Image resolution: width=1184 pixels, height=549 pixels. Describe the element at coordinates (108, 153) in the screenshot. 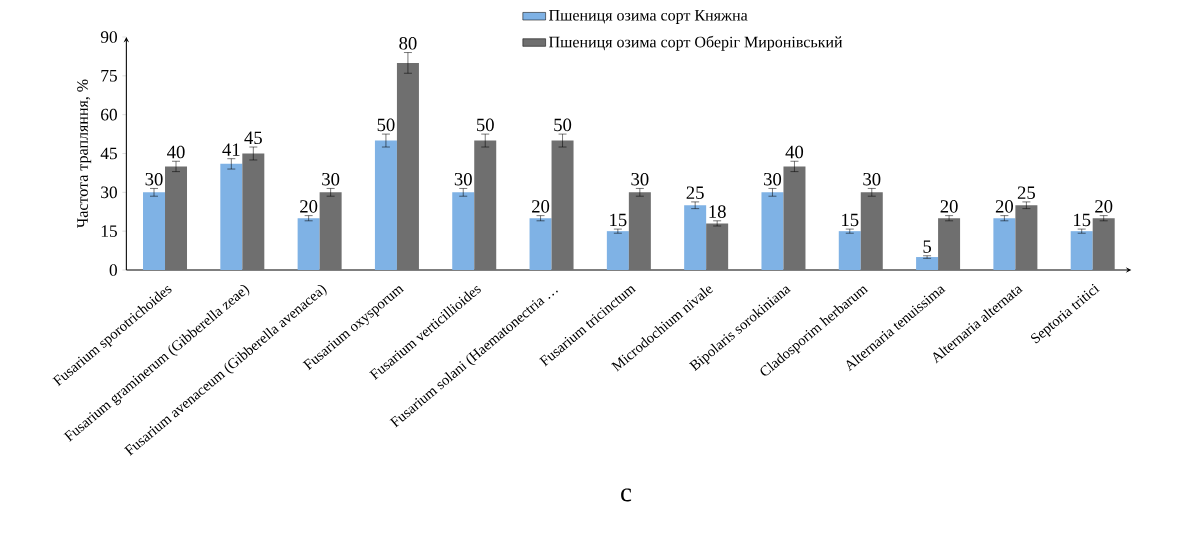

I see `y-tick-label: 45` at that location.